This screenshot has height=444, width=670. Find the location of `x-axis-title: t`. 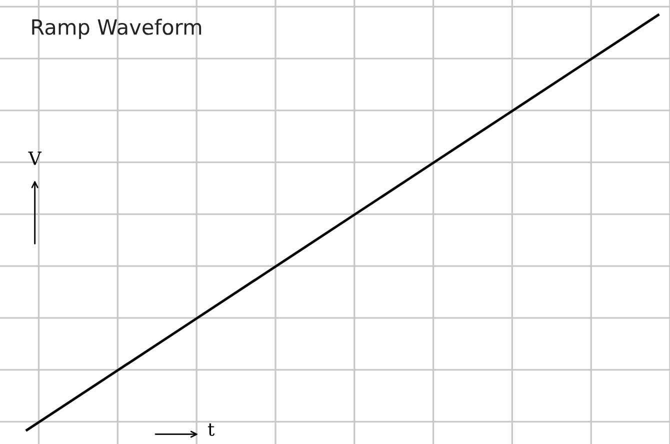

x-axis-title: t is located at coordinates (211, 429).